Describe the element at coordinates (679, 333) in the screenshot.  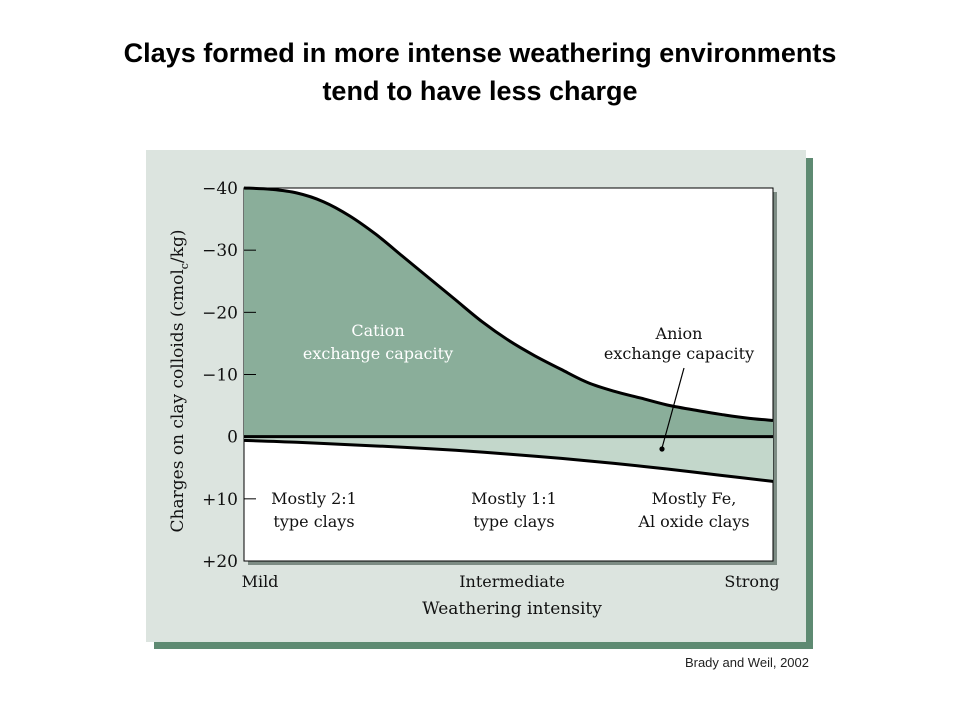
I see `aec-label-line1: Anion` at that location.